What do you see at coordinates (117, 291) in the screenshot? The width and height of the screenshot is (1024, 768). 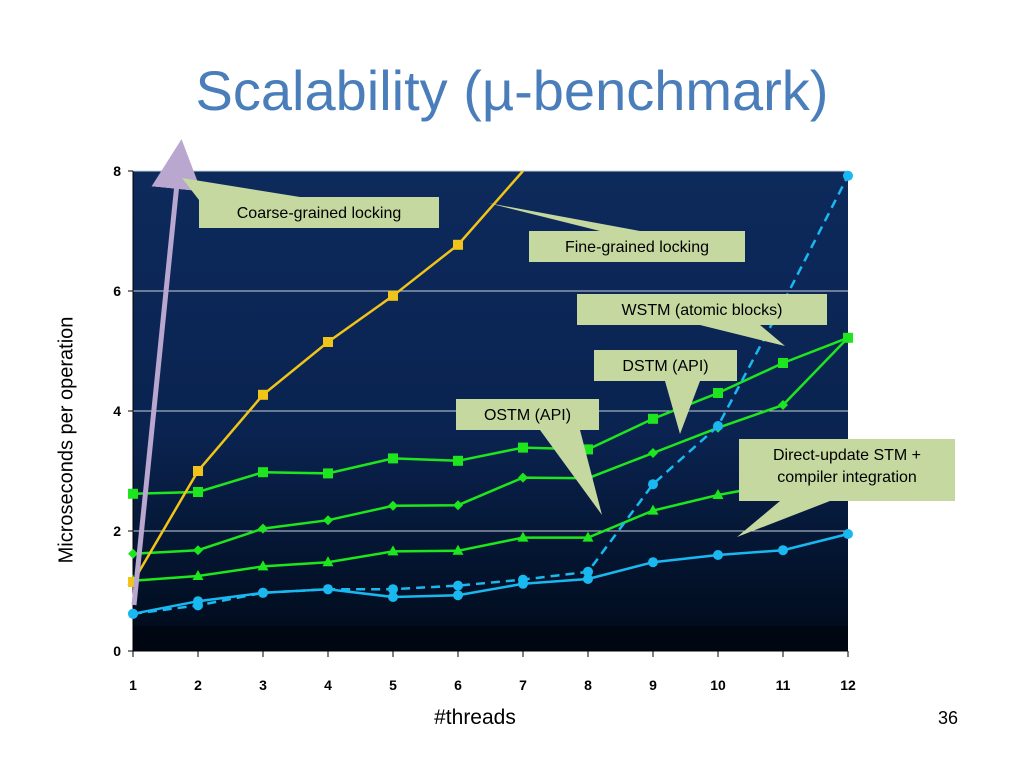 I see `y-tick-label: 6` at bounding box center [117, 291].